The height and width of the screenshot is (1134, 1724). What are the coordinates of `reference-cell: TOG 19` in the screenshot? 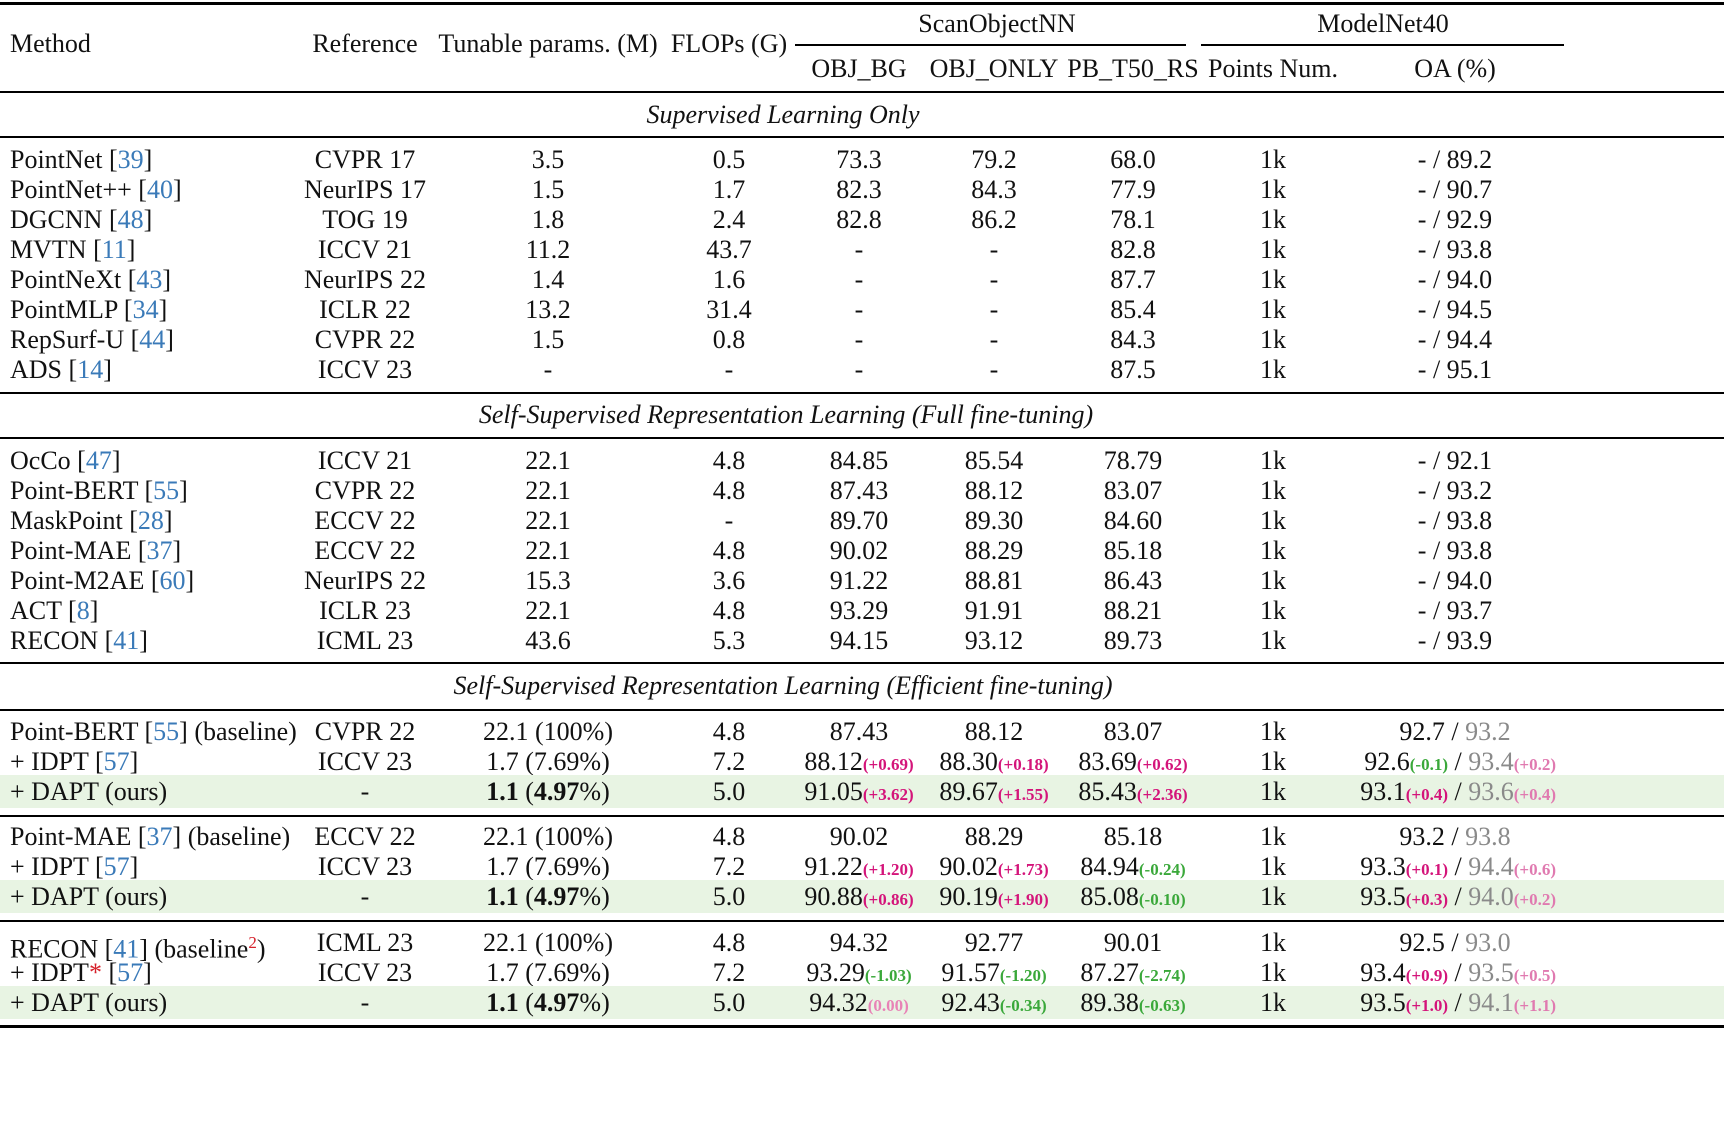 It's located at (365, 219).